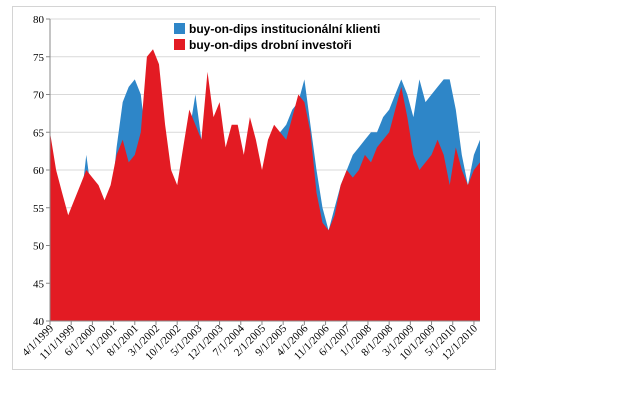 The image size is (640, 420). I want to click on y-tick-label: 50, so click(39, 247).